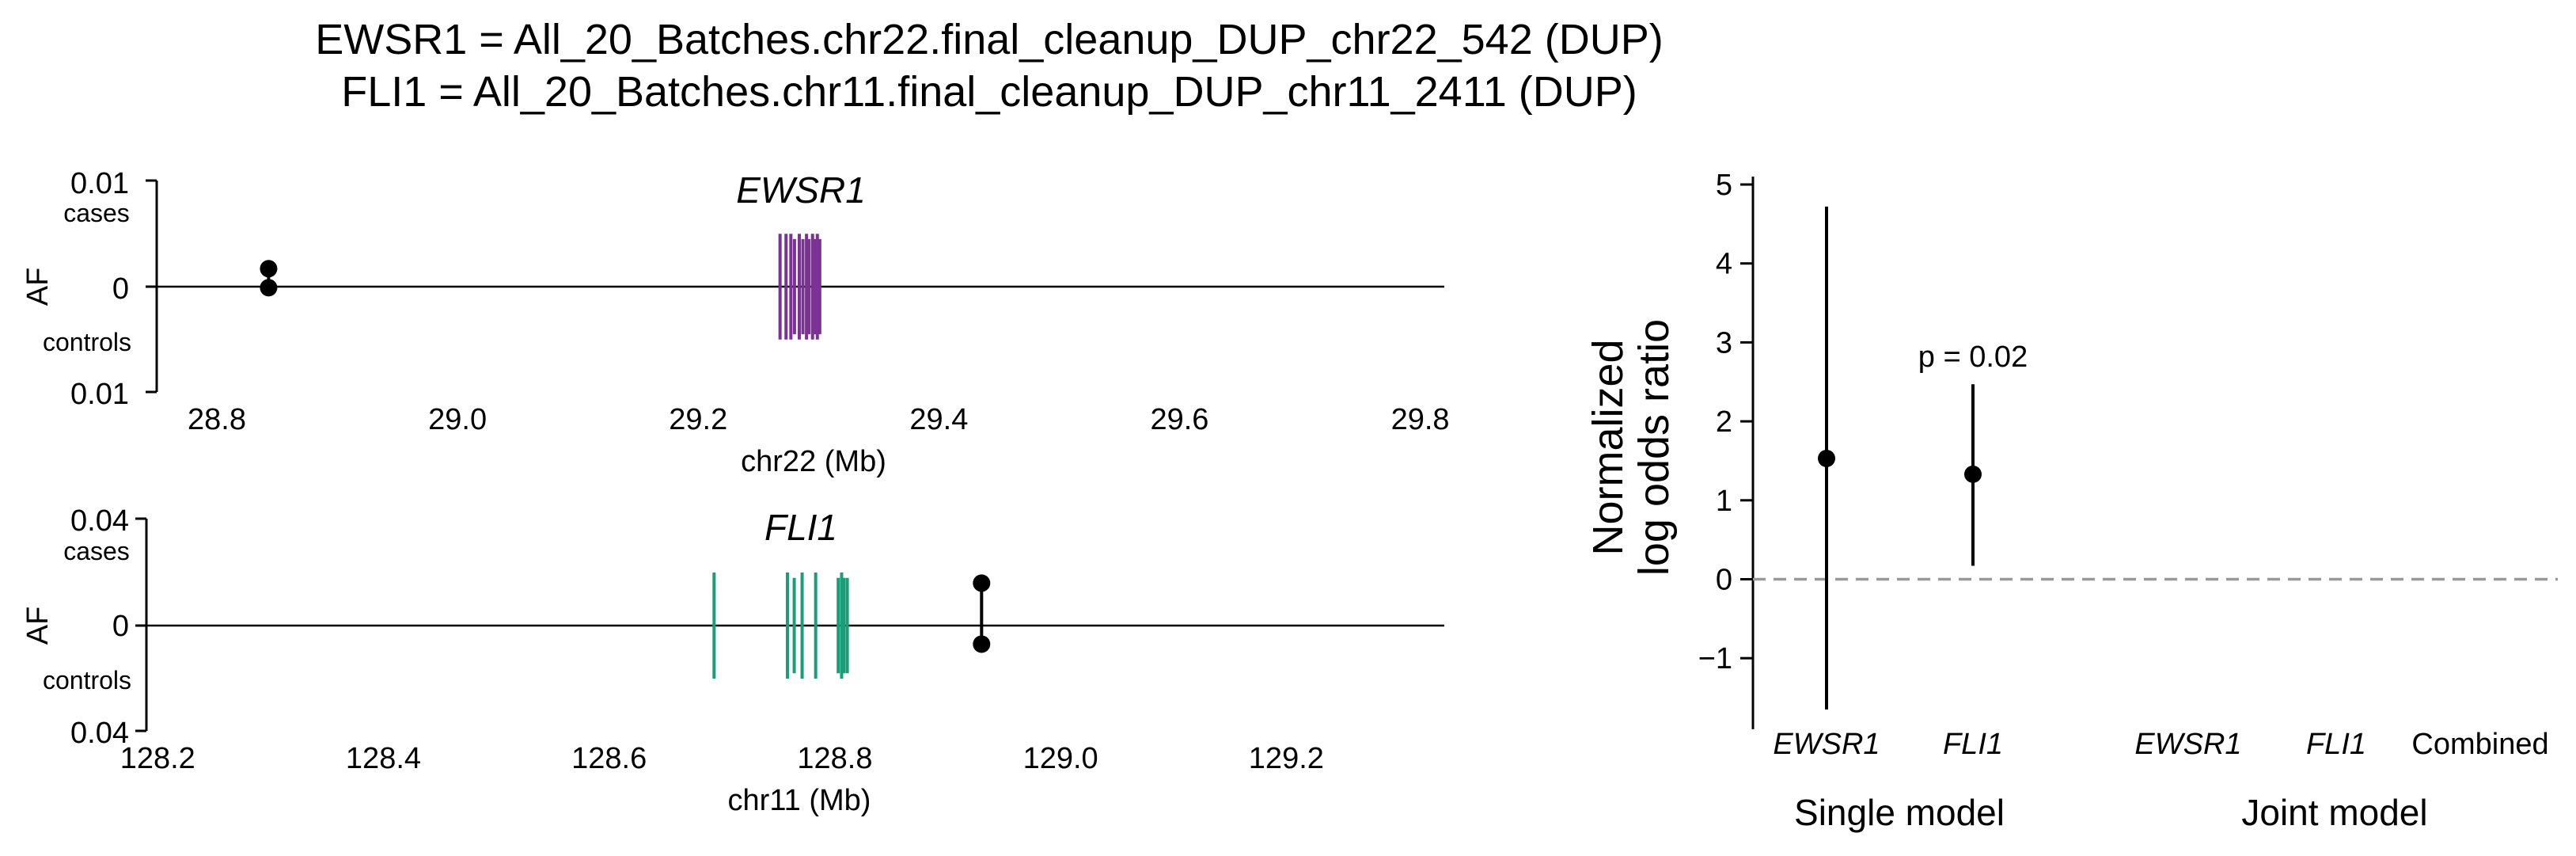 The image size is (2576, 856). I want to click on y-axis-label-line-1: Normalized, so click(1608, 447).